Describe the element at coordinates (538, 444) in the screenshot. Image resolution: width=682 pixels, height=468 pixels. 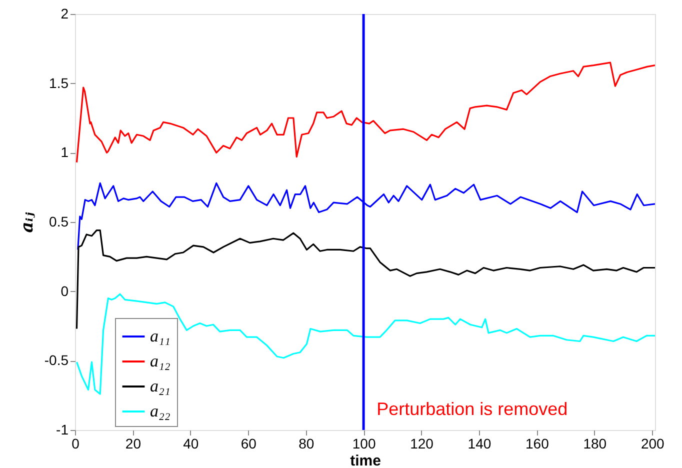
I see `x-tick-label: 160` at that location.